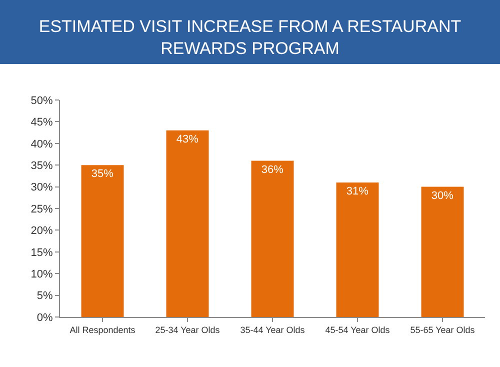 Image resolution: width=500 pixels, height=367 pixels. I want to click on x-tick-label: 35-44 Year Olds, so click(273, 329).